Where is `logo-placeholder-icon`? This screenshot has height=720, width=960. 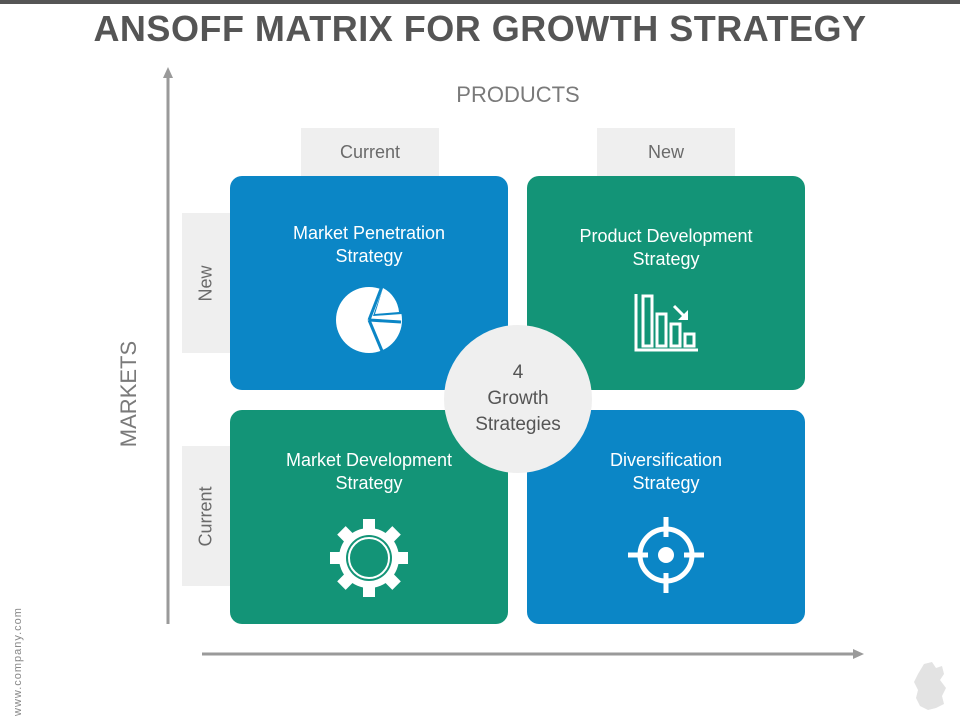
logo-placeholder-icon is located at coordinates (930, 686).